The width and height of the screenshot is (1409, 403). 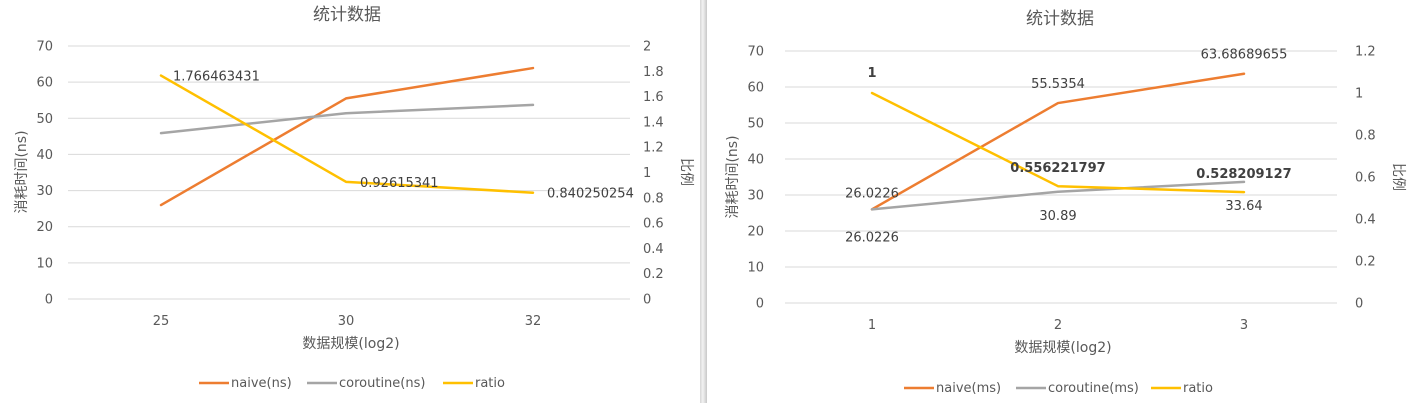 I want to click on x-tick-label: 2, so click(x=1058, y=325).